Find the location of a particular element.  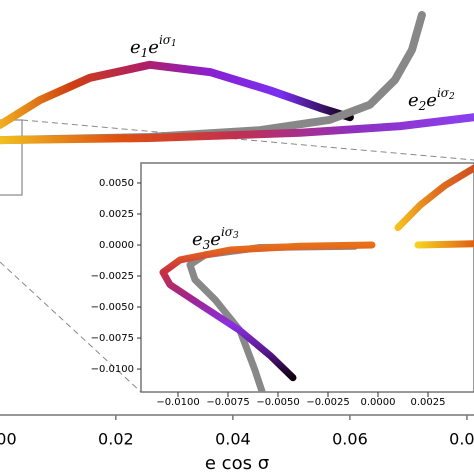

x-tick-label: 0.0025 is located at coordinates (428, 402).